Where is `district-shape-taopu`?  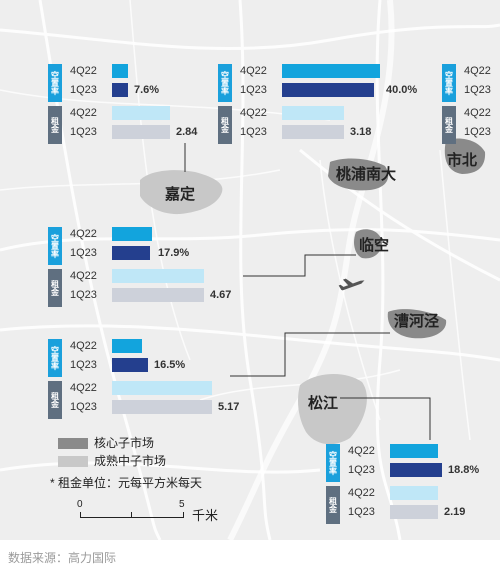
district-shape-taopu is located at coordinates (358, 174).